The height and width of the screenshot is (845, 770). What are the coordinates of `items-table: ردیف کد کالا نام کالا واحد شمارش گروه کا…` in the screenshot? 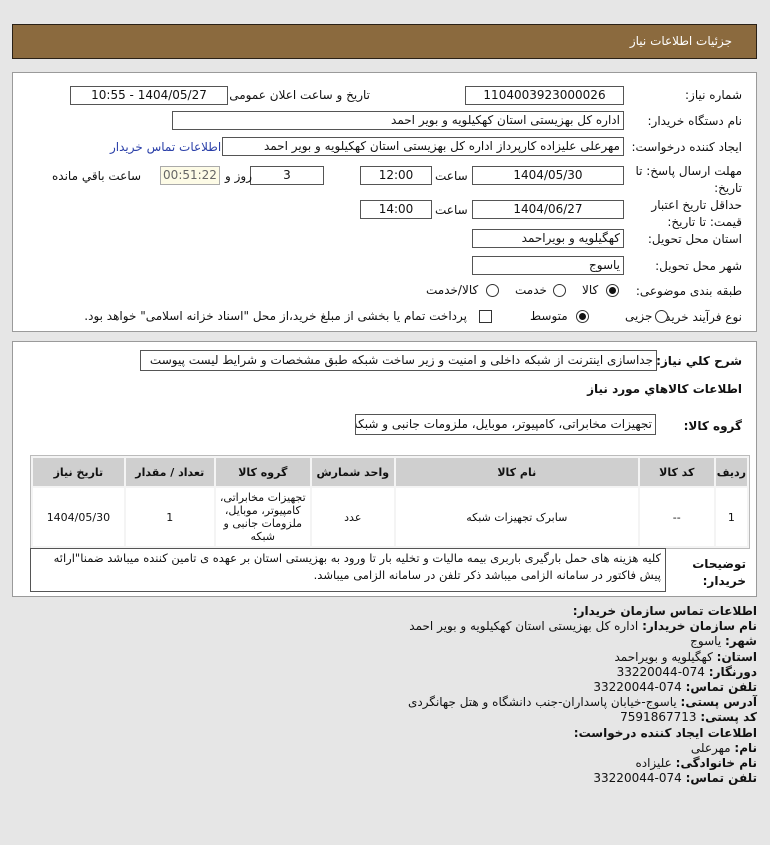 It's located at (390, 502).